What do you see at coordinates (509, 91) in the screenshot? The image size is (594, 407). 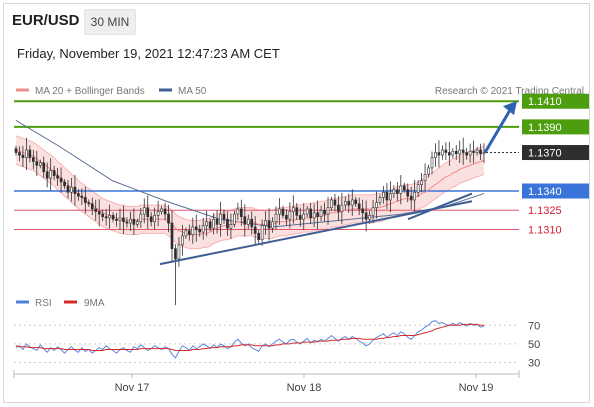 I see `credit-label: Research © 2021 Trading Central` at bounding box center [509, 91].